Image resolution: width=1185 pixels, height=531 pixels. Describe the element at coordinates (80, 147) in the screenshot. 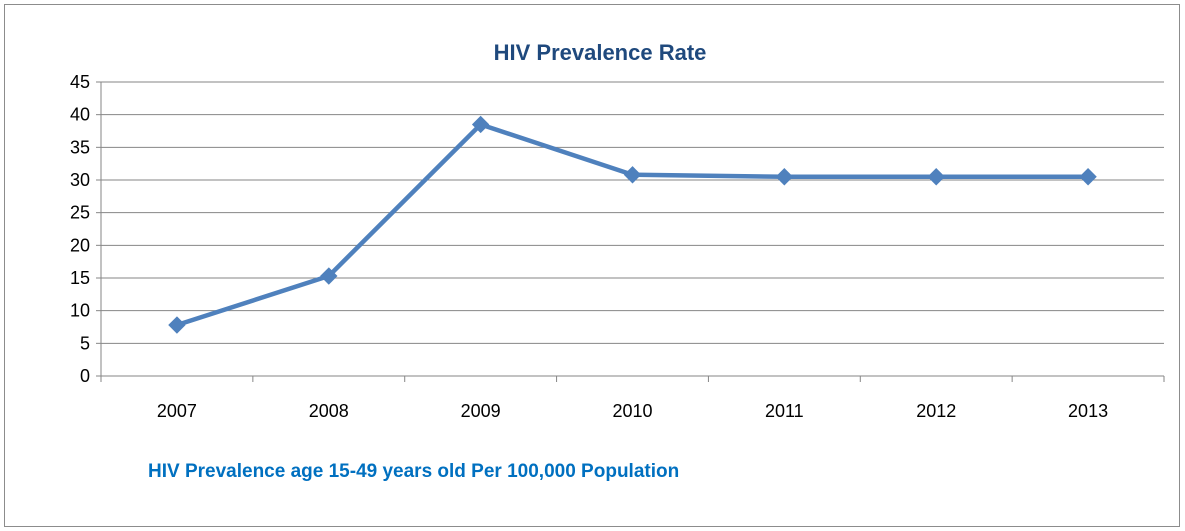

I see `y-tick-label: 35` at that location.